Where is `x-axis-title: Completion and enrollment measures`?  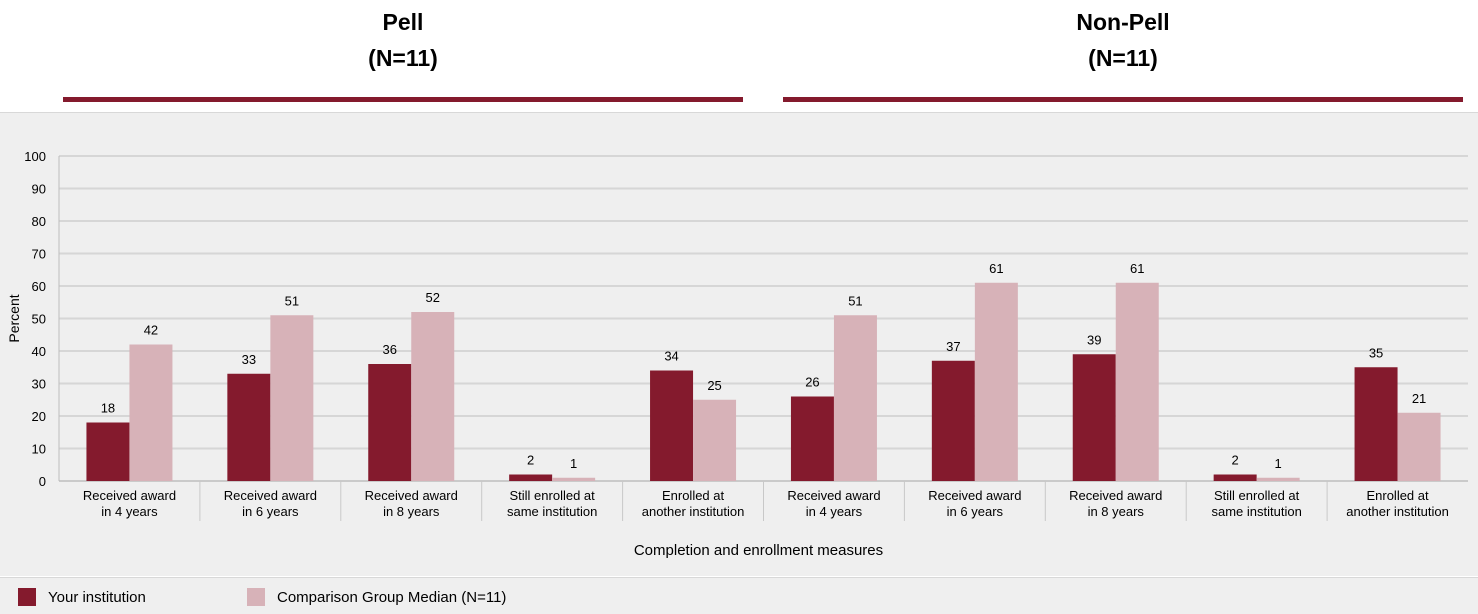 x-axis-title: Completion and enrollment measures is located at coordinates (758, 550).